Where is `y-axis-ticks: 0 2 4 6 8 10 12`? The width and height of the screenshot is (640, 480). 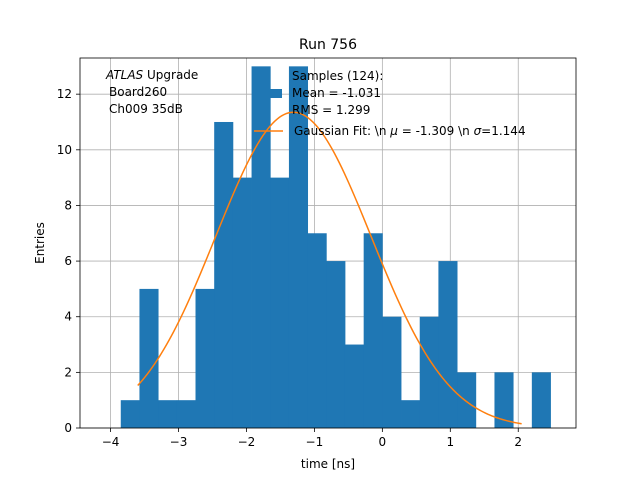 y-axis-ticks: 0 2 4 6 8 10 12 is located at coordinates (68, 261).